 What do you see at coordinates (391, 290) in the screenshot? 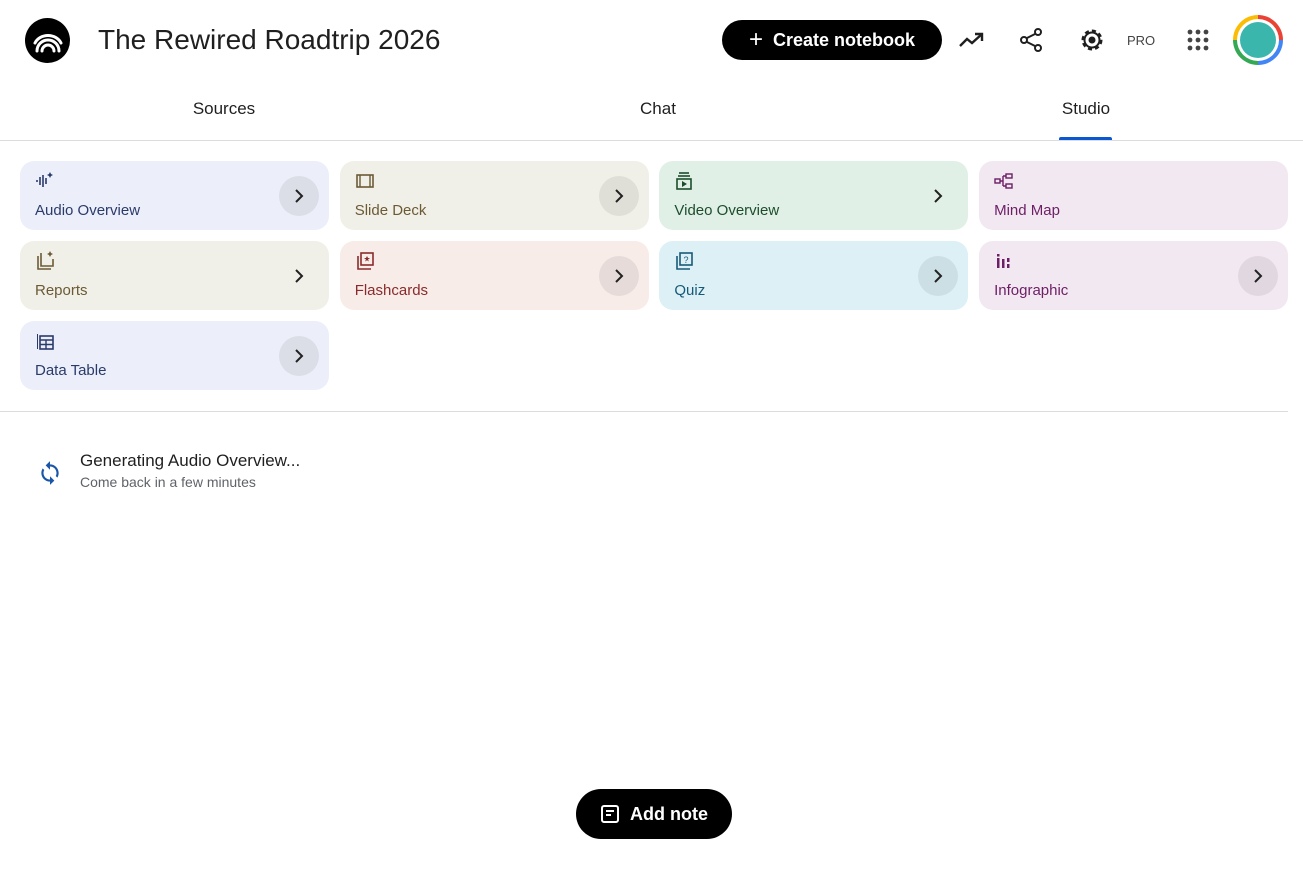
I see `studio-card-label: Flashcards` at bounding box center [391, 290].